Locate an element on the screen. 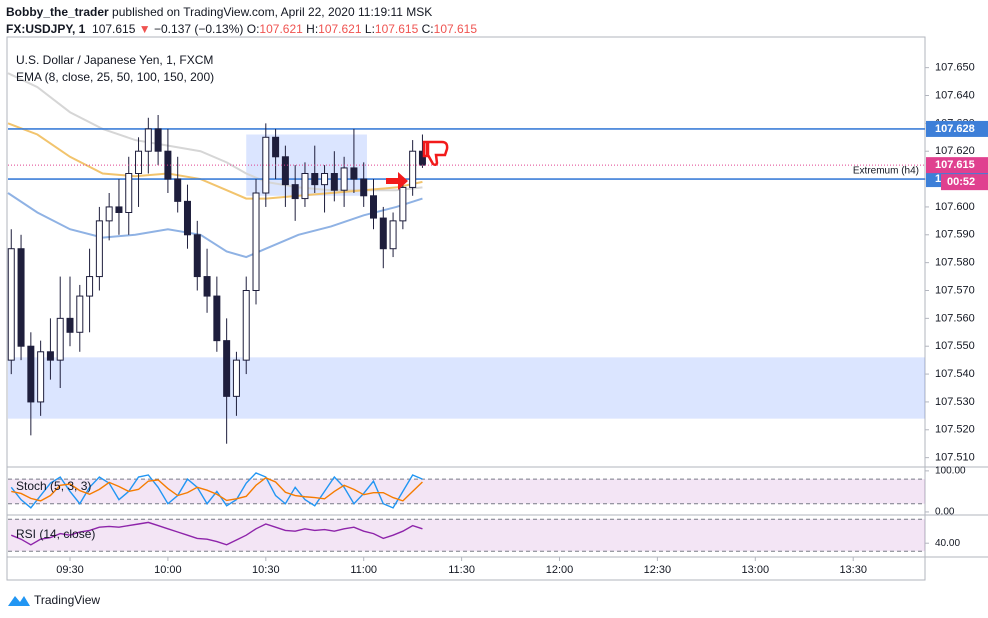 This screenshot has width=988, height=618. thumb-drawing is located at coordinates (435, 153).